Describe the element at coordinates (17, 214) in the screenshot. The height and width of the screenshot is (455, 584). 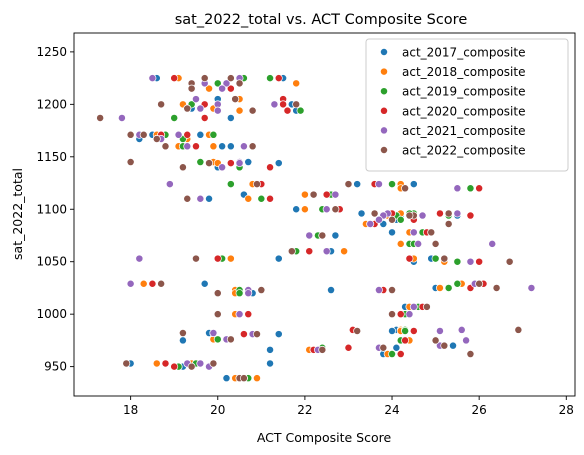
I see `y-axis-label: sat_2022_total` at that location.